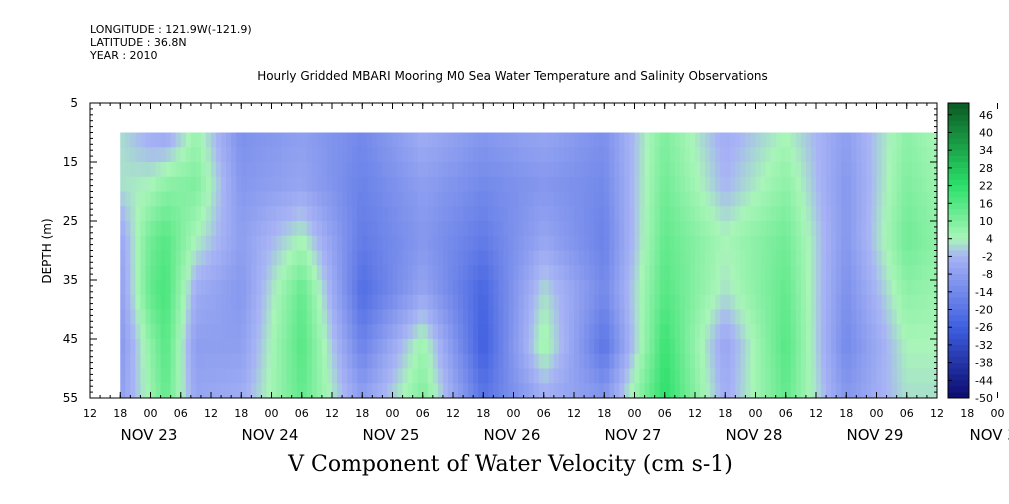  What do you see at coordinates (241, 413) in the screenshot?
I see `x-tick-label: 18` at bounding box center [241, 413].